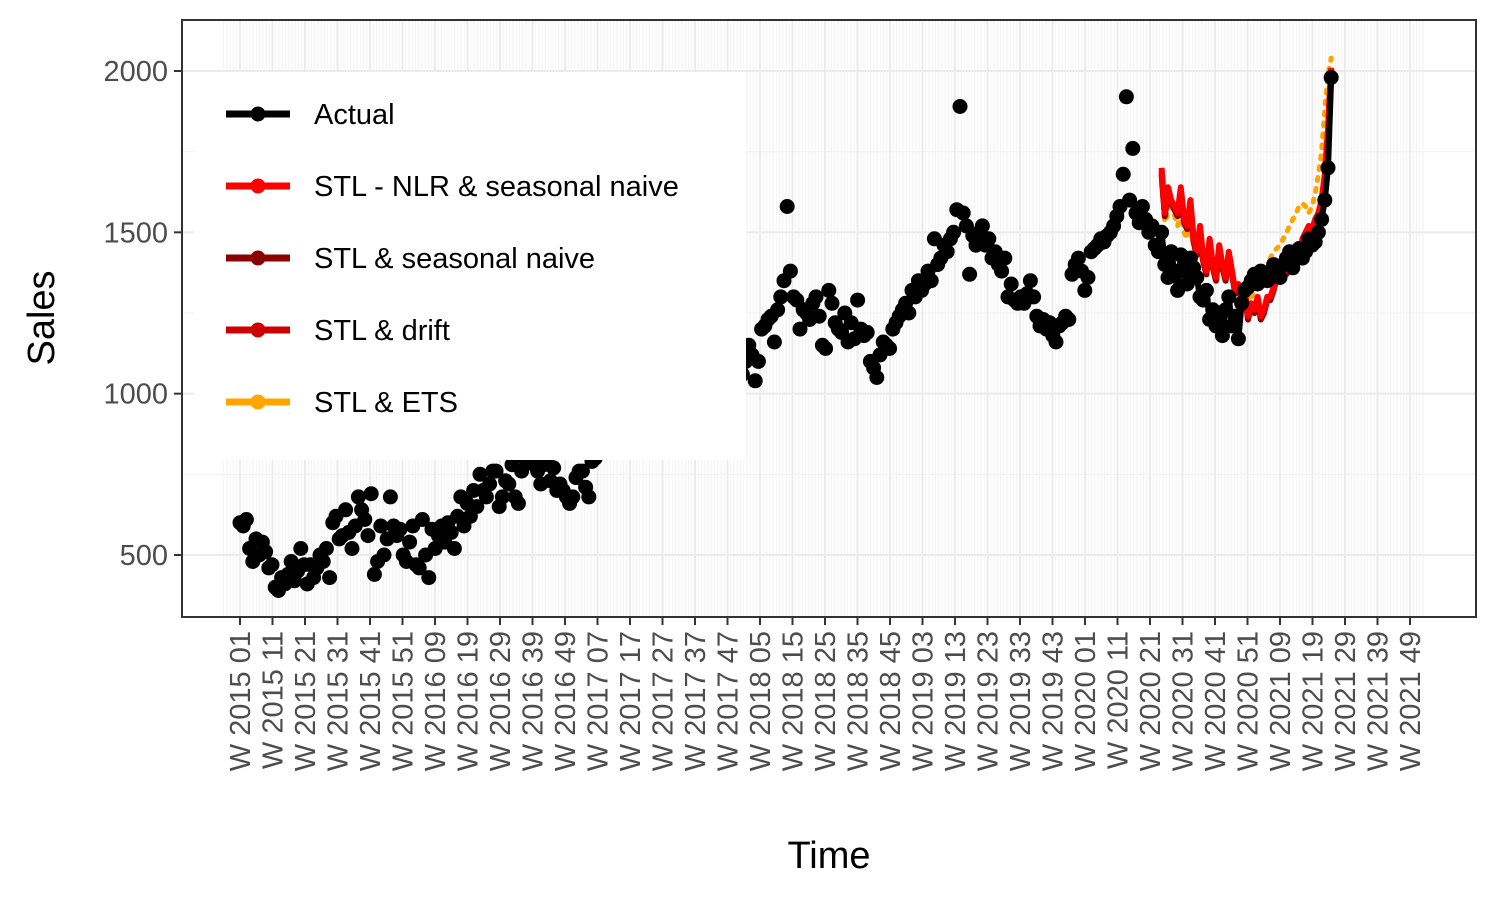 The height and width of the screenshot is (900, 1500). Describe the element at coordinates (1119, 700) in the screenshot. I see `x-tick-label: W 2020 11` at that location.